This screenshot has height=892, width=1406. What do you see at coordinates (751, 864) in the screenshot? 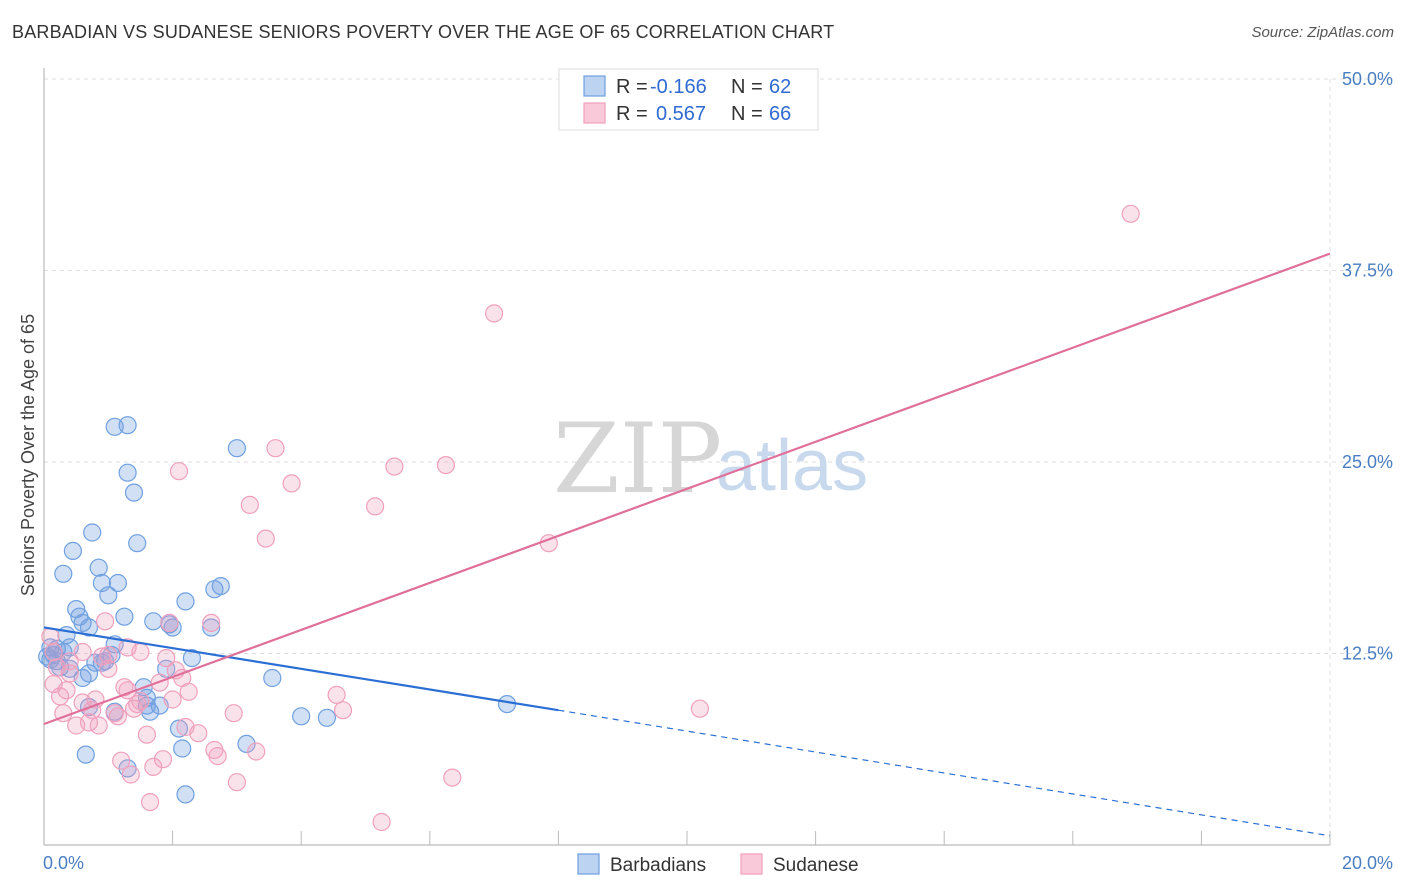
I see `bottom-legend-swatch-sudanese` at bounding box center [751, 864].